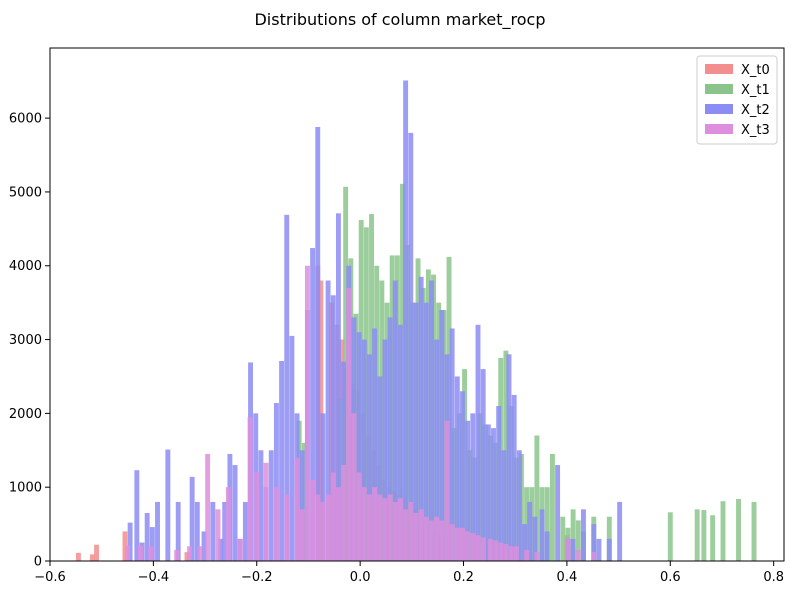 The height and width of the screenshot is (600, 800). I want to click on y-tick-label: 1000, so click(25, 488).